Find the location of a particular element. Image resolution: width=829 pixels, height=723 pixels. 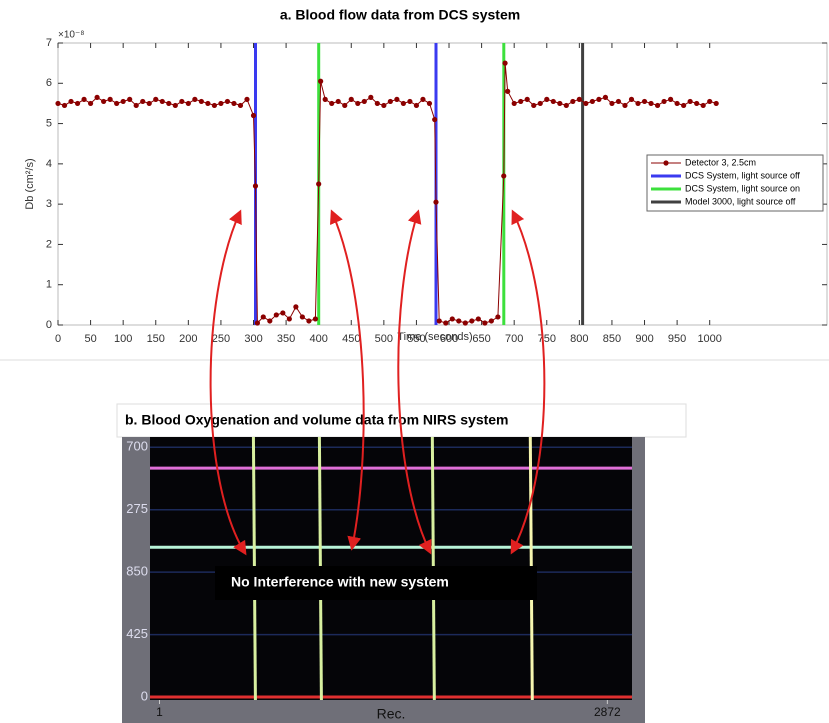

x-tick-label: 750 is located at coordinates (547, 339).